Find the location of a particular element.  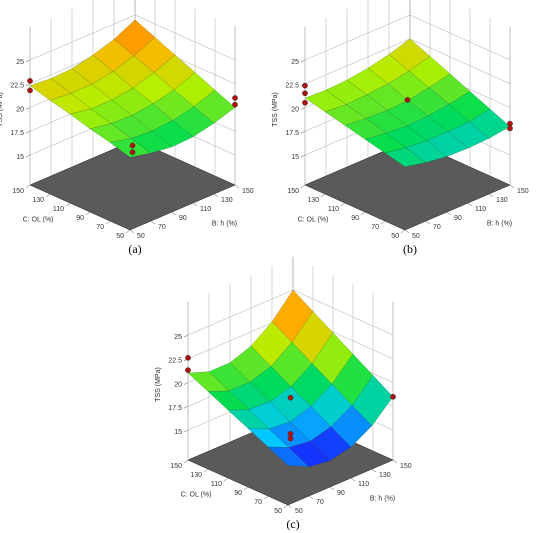

panel-label: (a) is located at coordinates (134, 249).